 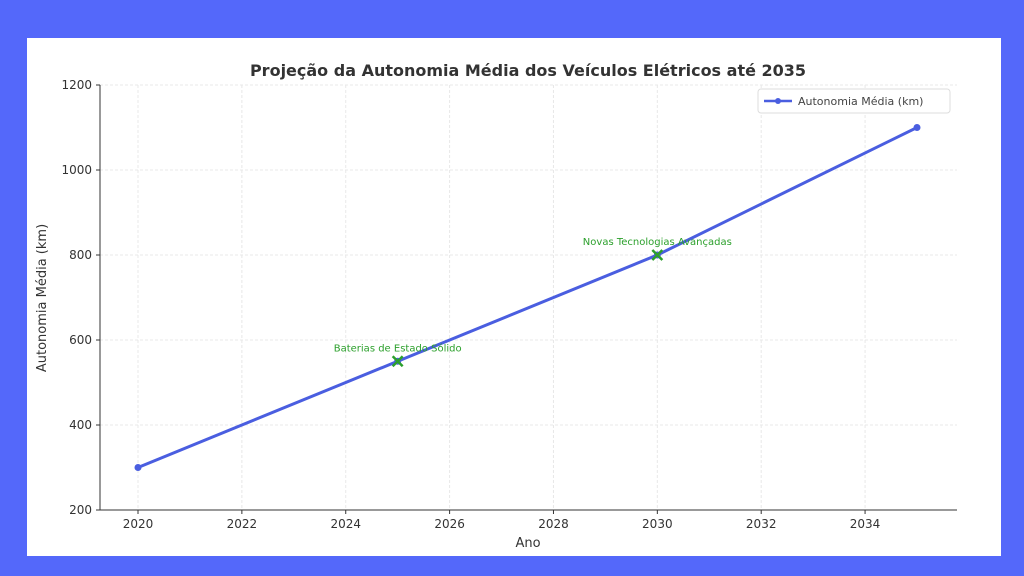 I want to click on y-tick-label: 1200, so click(x=76, y=85).